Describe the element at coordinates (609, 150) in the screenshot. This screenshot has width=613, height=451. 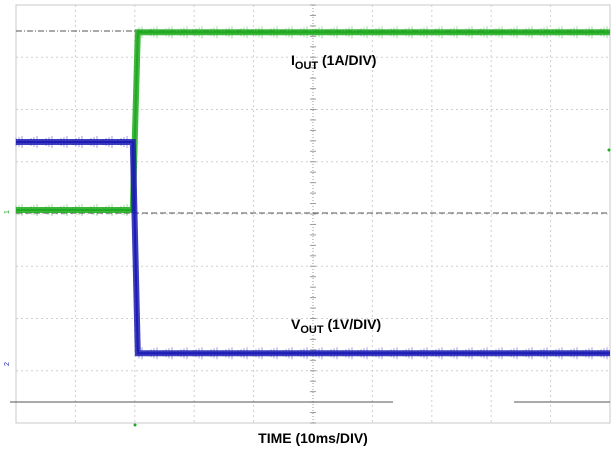
I see `level-marker` at that location.